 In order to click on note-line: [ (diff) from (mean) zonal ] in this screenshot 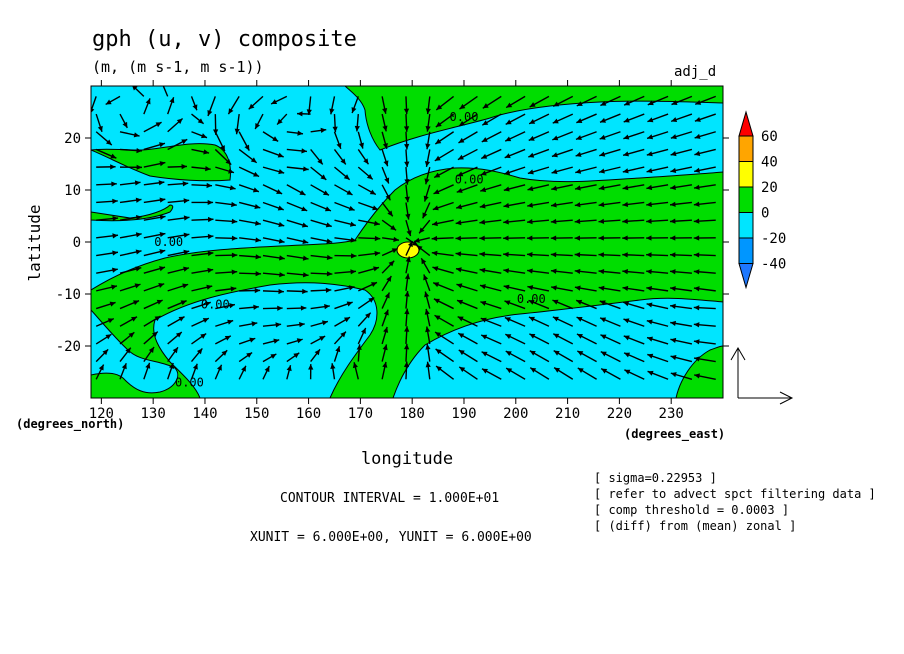, I will do `click(695, 526)`.